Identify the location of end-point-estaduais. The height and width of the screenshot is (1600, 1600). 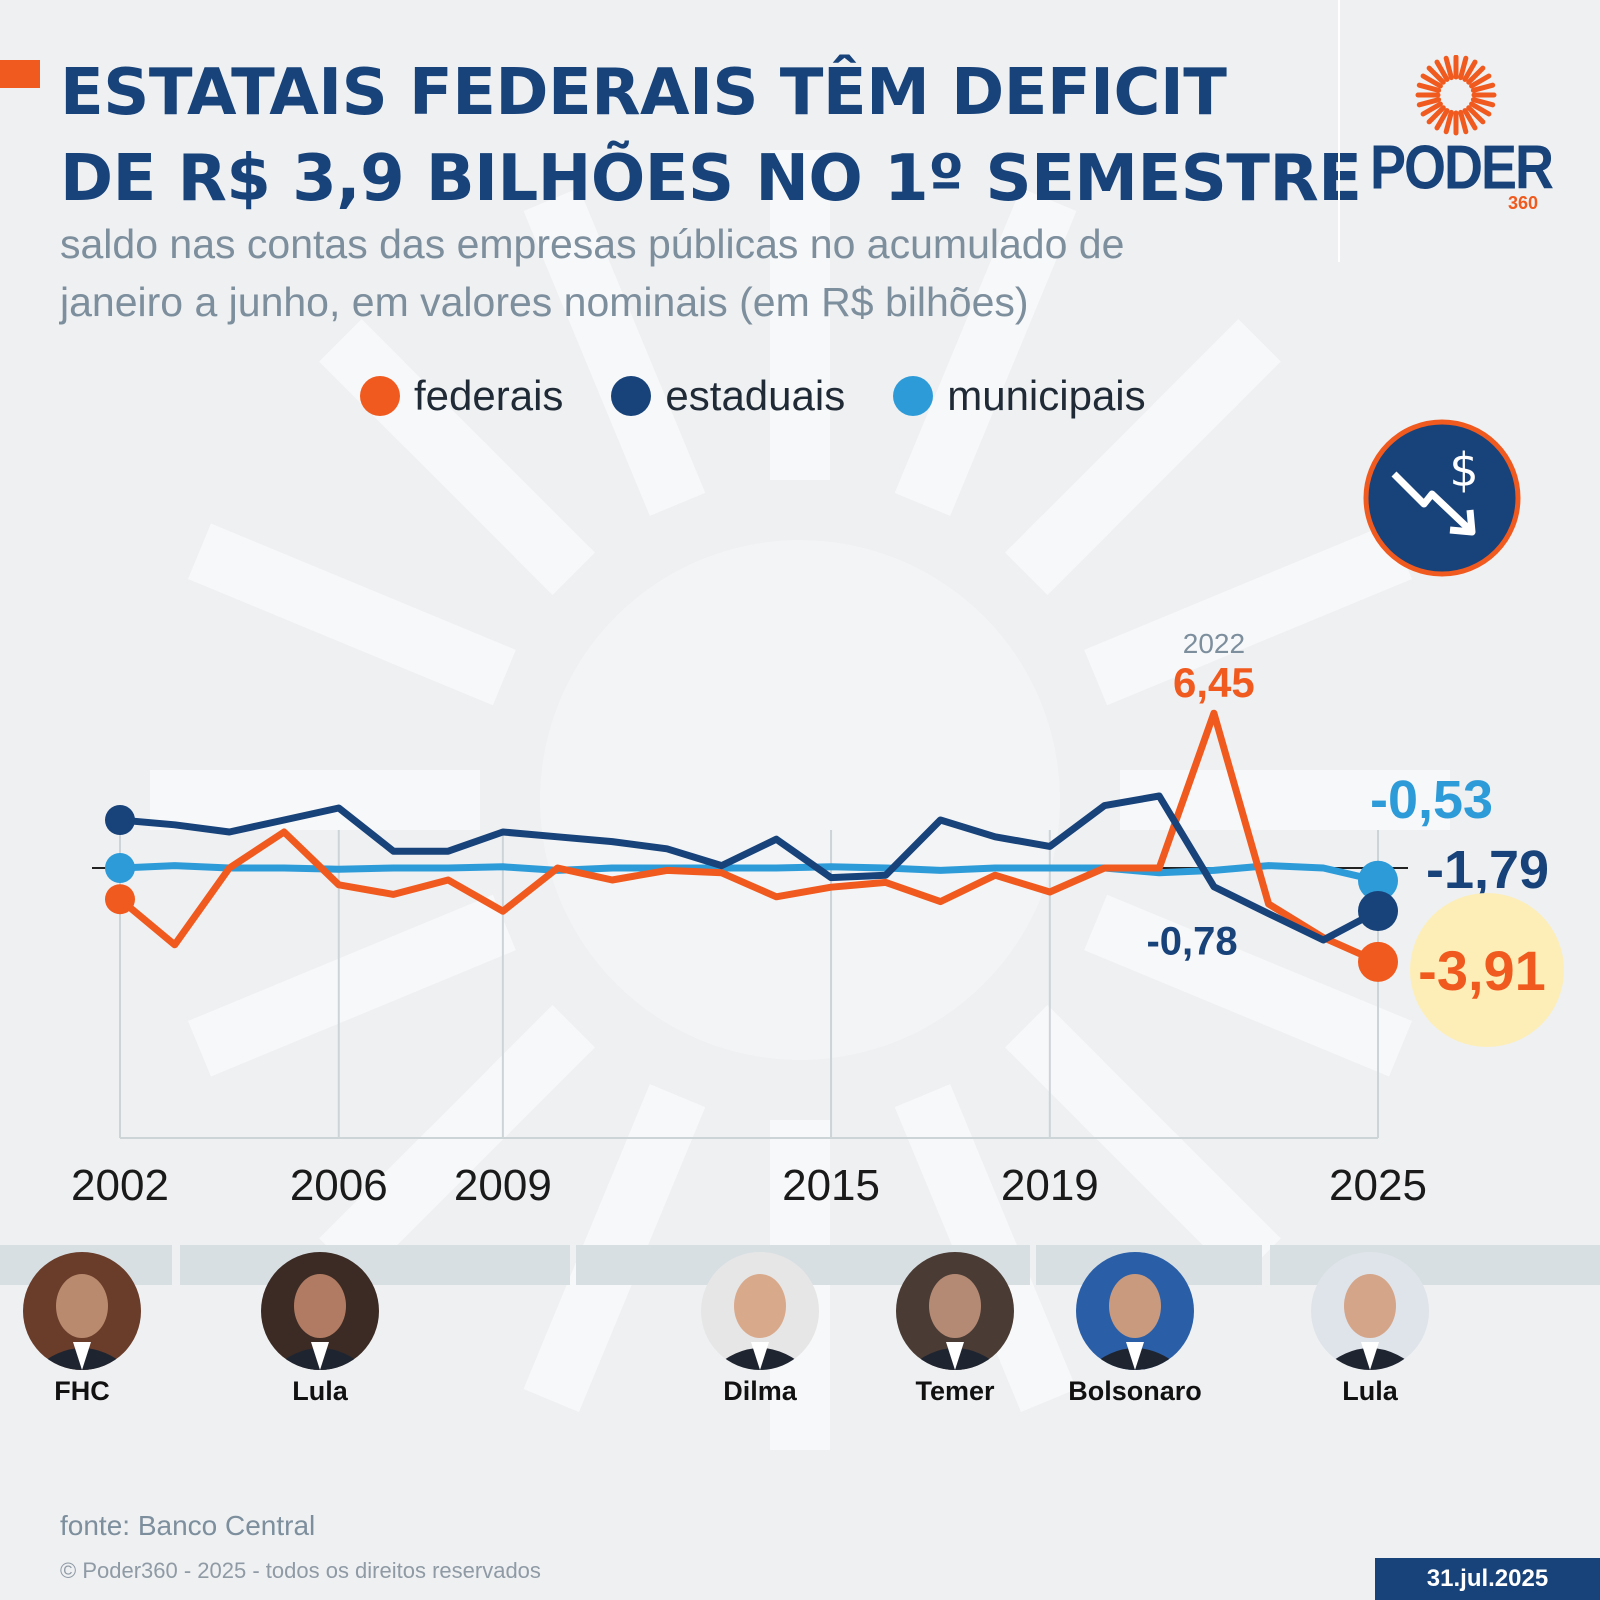
(1378, 910).